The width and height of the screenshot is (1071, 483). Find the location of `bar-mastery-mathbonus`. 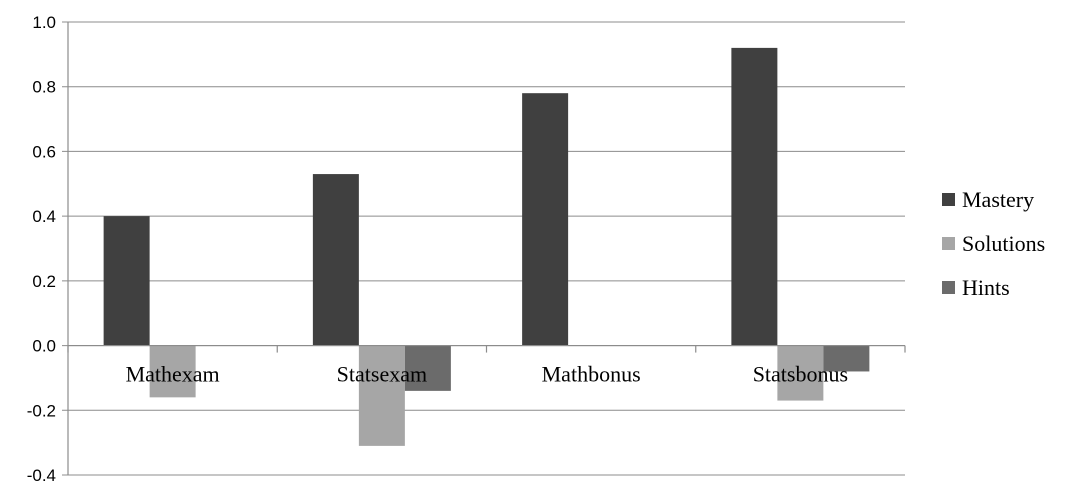

bar-mastery-mathbonus is located at coordinates (545, 219).